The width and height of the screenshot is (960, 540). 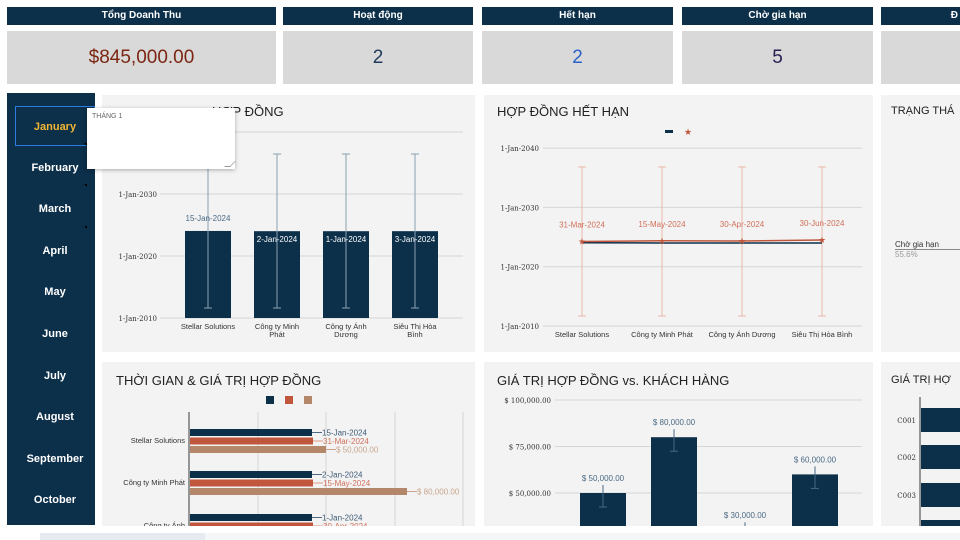 What do you see at coordinates (822, 223) in the screenshot?
I see `data-label: 30-Jun-2024` at bounding box center [822, 223].